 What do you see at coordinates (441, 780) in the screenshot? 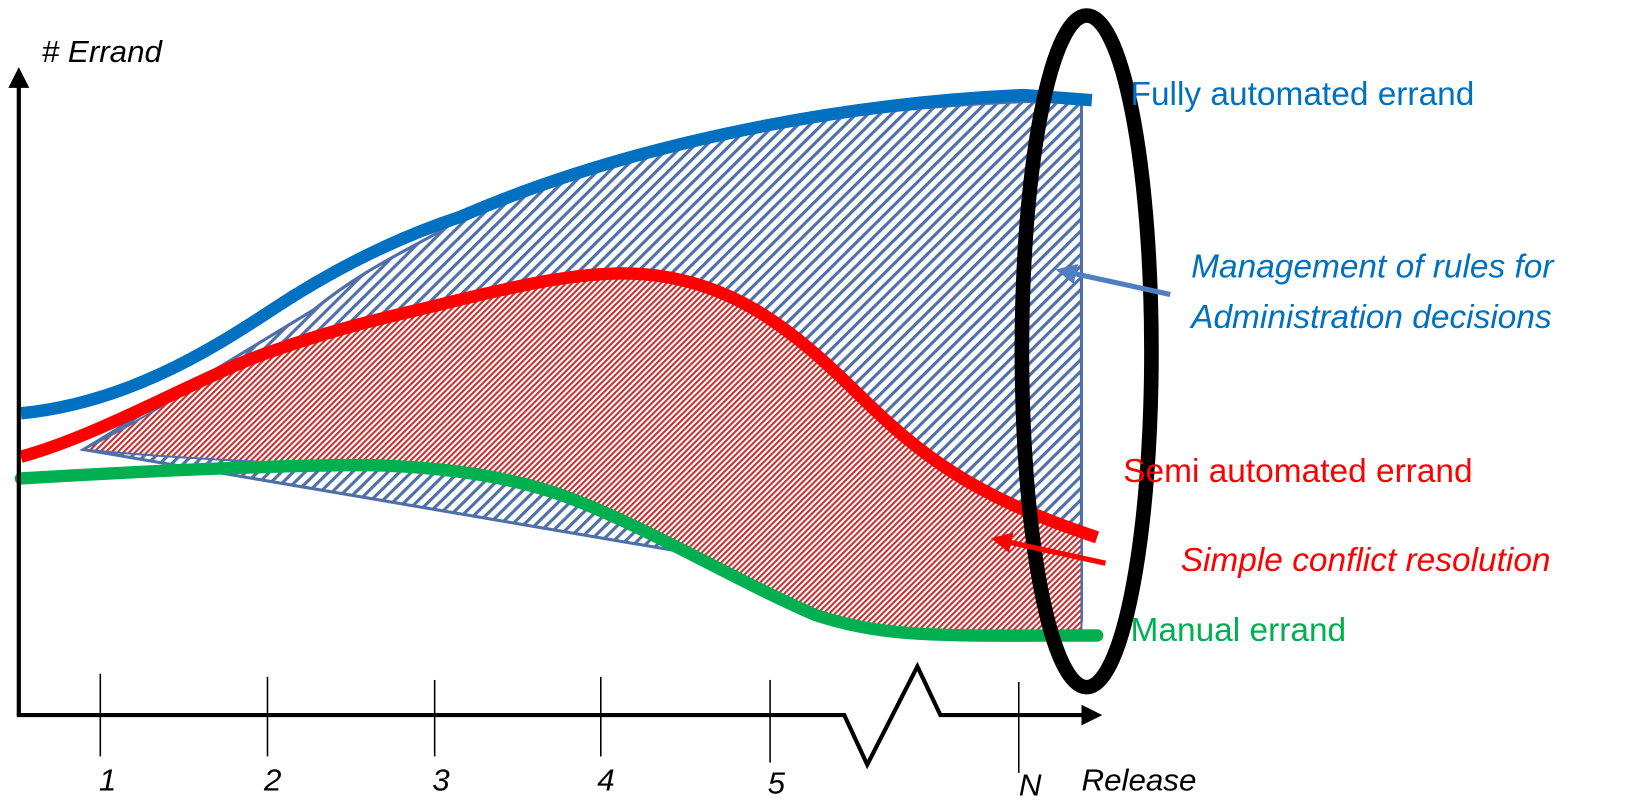
I see `x-tick-label: 3` at bounding box center [441, 780].